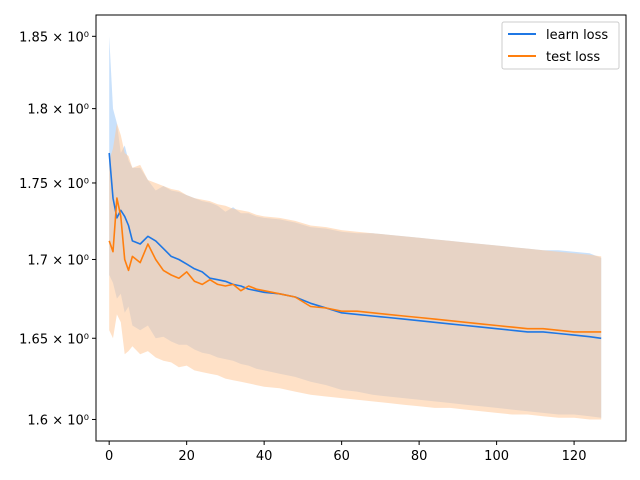 This screenshot has width=640, height=480. I want to click on x-tick-label: 0, so click(109, 456).